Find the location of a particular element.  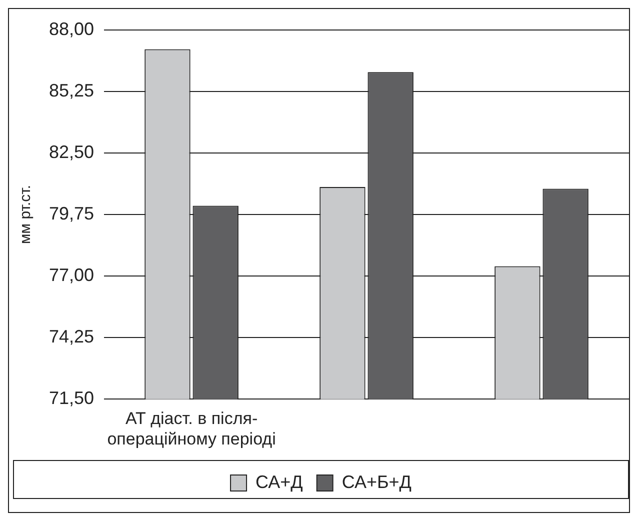

y-tick-label: 77,00 is located at coordinates (71, 275).